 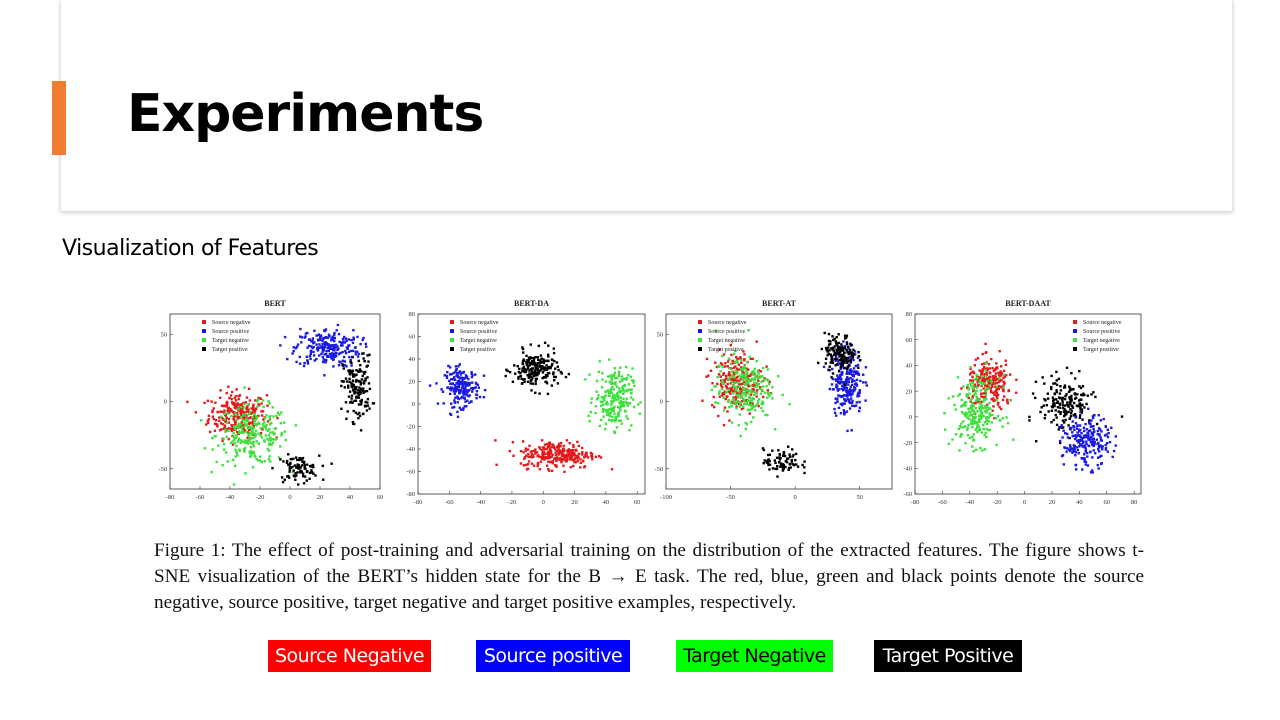 What do you see at coordinates (658, 469) in the screenshot?
I see `y-tick-label: -50` at bounding box center [658, 469].